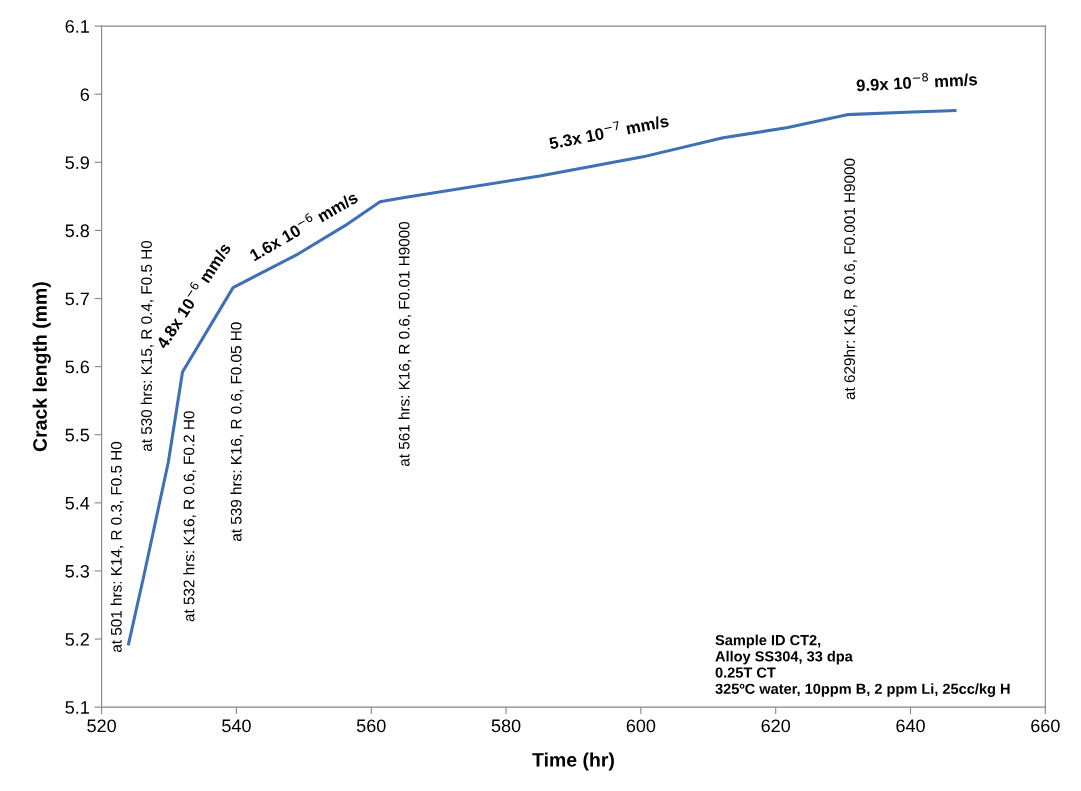  Describe the element at coordinates (236, 726) in the screenshot. I see `x-tick-label: 540` at that location.